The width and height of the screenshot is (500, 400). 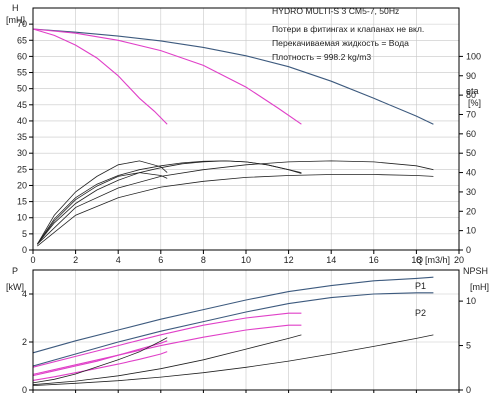 What do you see at coordinates (471, 301) in the screenshot?
I see `npsh-tick-label: 10` at bounding box center [471, 301].